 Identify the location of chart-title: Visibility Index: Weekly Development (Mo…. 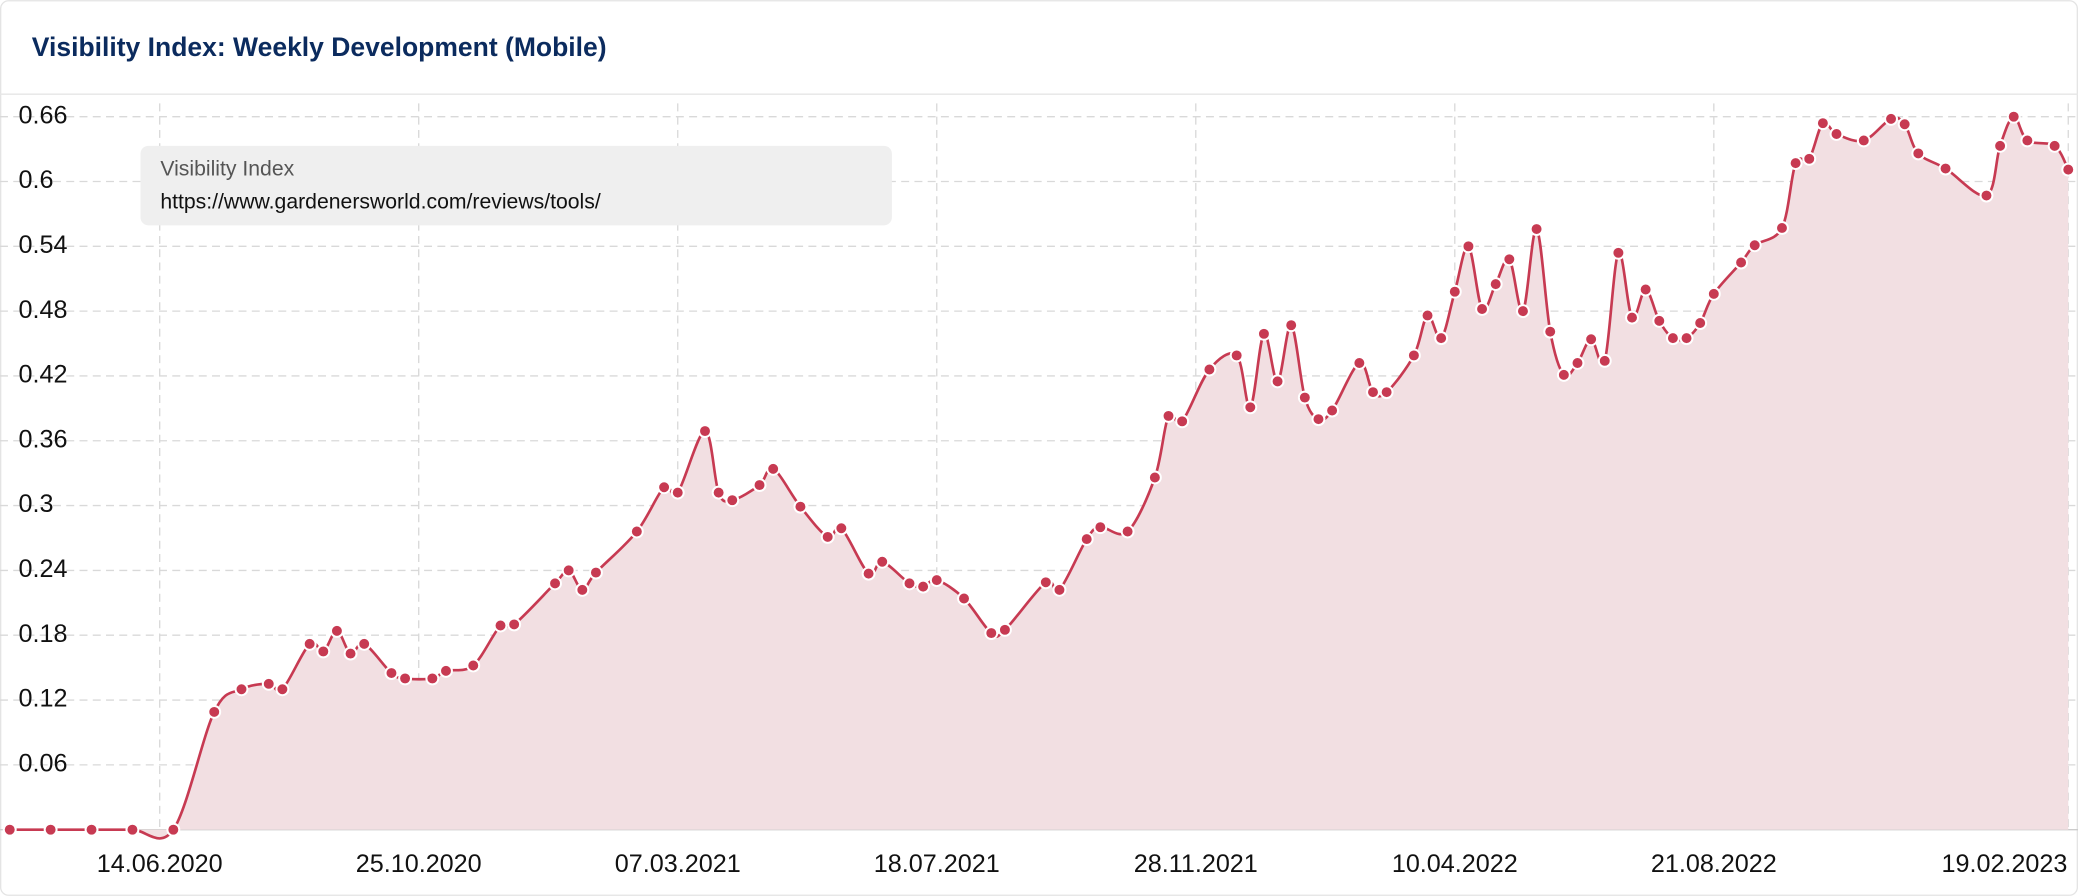
(319, 47).